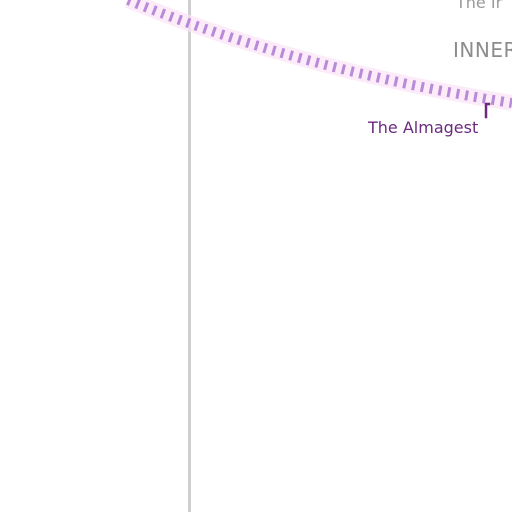 Image resolution: width=512 pixels, height=512 pixels. I want to click on area-label: INNER, so click(482, 50).